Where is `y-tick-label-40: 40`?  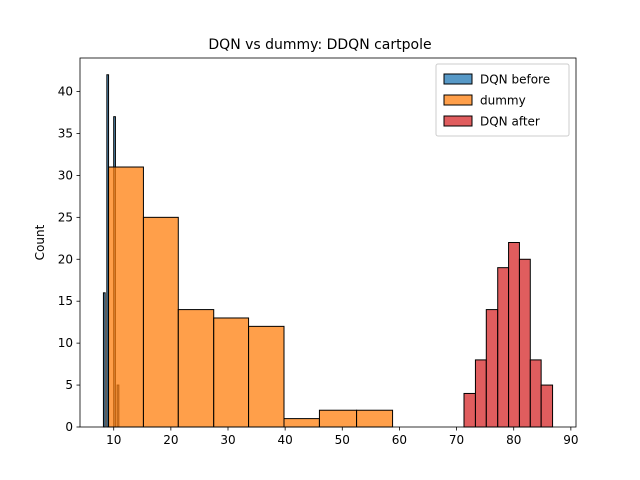 y-tick-label-40: 40 is located at coordinates (65, 92).